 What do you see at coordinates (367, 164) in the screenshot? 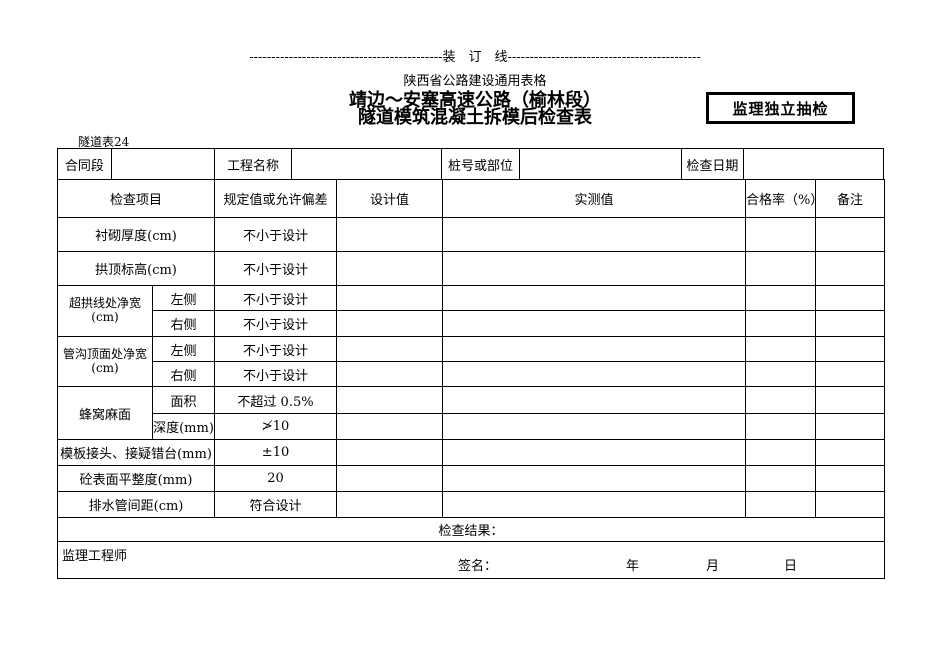
I see `project-name-value-cell` at bounding box center [367, 164].